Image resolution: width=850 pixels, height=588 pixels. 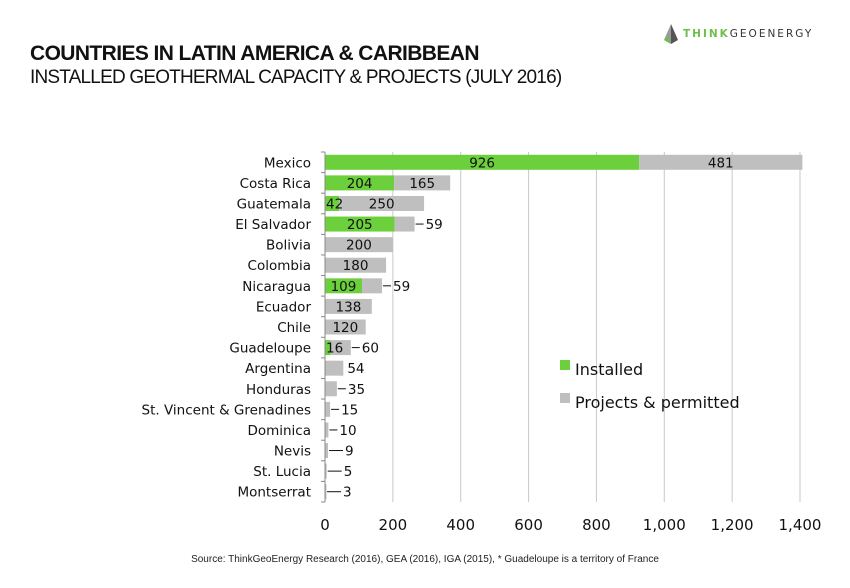 I want to click on legend: Installed Projects & permitted, so click(x=650, y=386).